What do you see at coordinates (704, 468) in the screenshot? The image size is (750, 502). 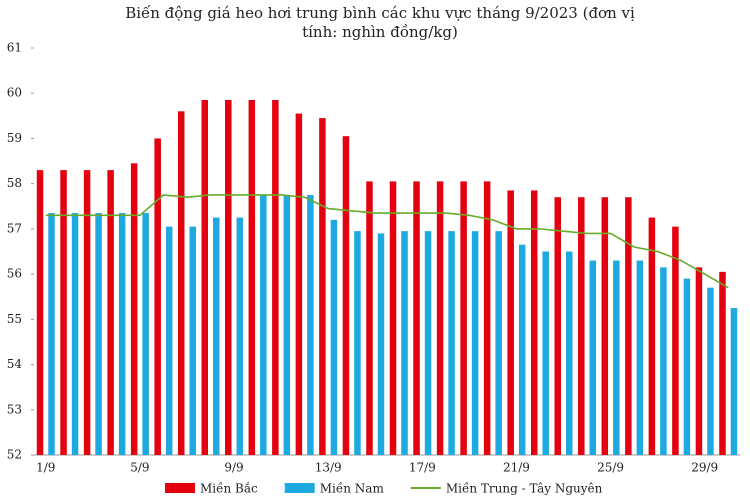 I see `x-tick-label: 29/9` at bounding box center [704, 468].